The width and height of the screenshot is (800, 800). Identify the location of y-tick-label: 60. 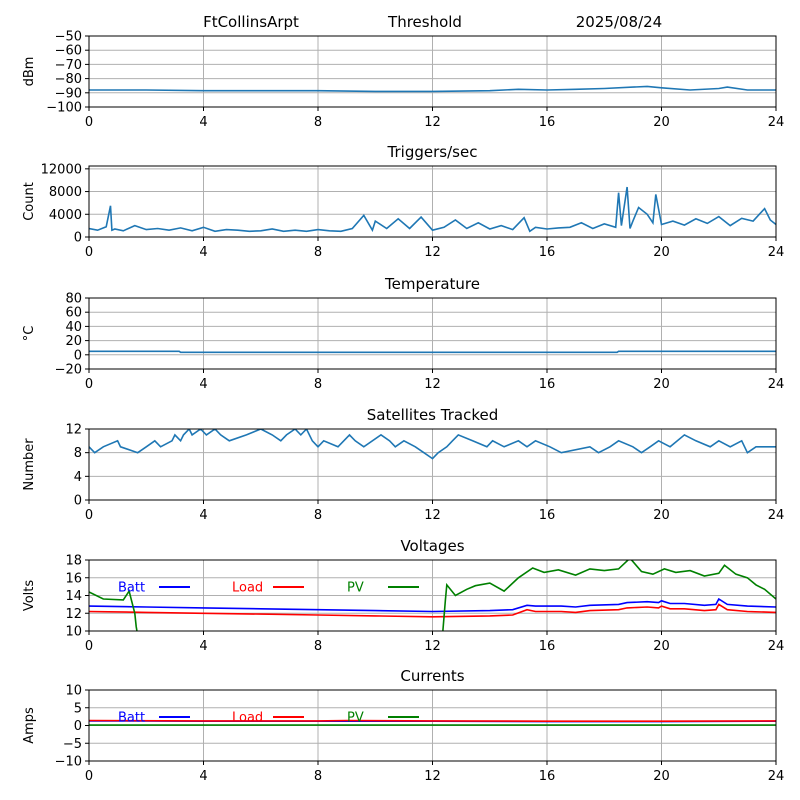
(73, 313).